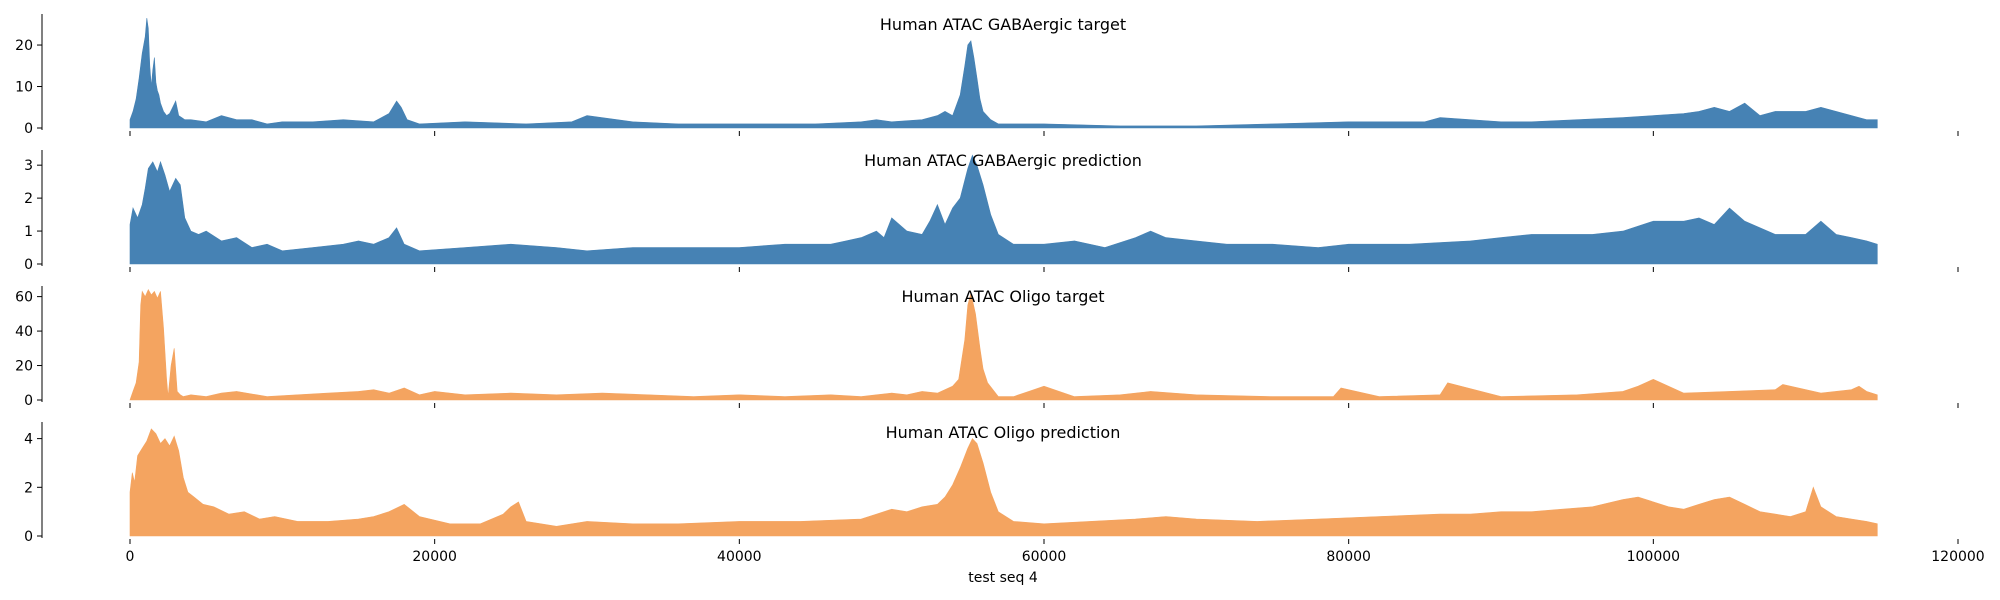 Image resolution: width=2000 pixels, height=600 pixels. What do you see at coordinates (739, 557) in the screenshot?
I see `x-tick-label: 40000` at bounding box center [739, 557].